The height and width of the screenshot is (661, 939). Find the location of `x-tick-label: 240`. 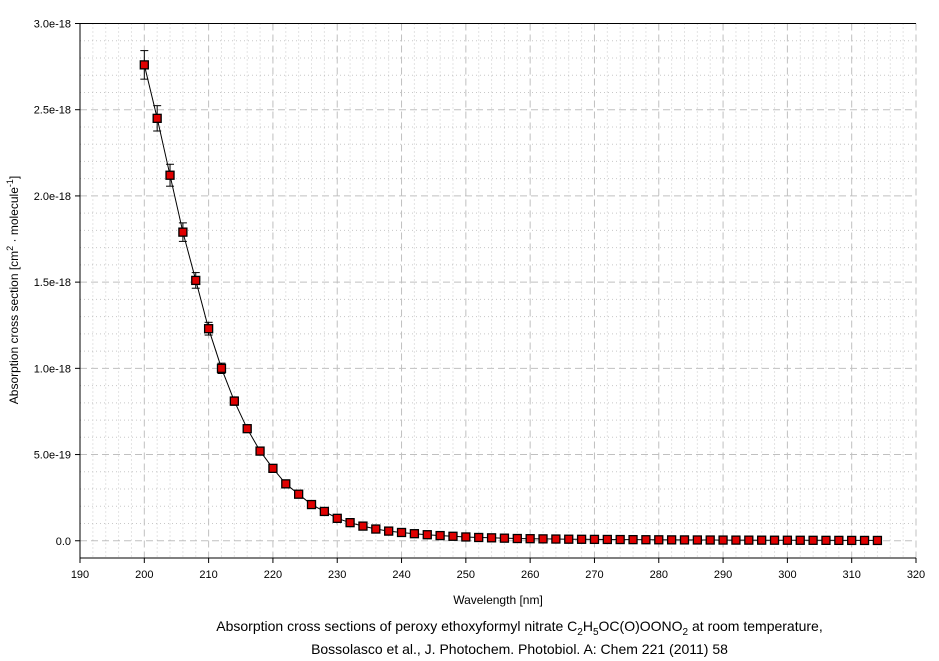

x-tick-label: 240 is located at coordinates (401, 575).